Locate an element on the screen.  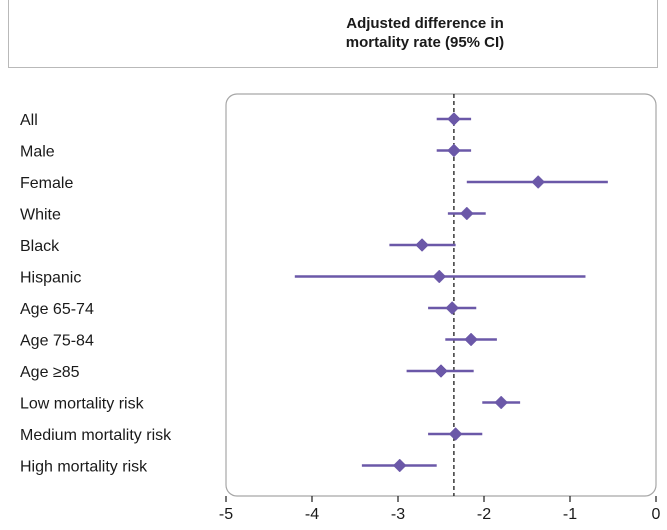
row-label: Female is located at coordinates (46, 183).